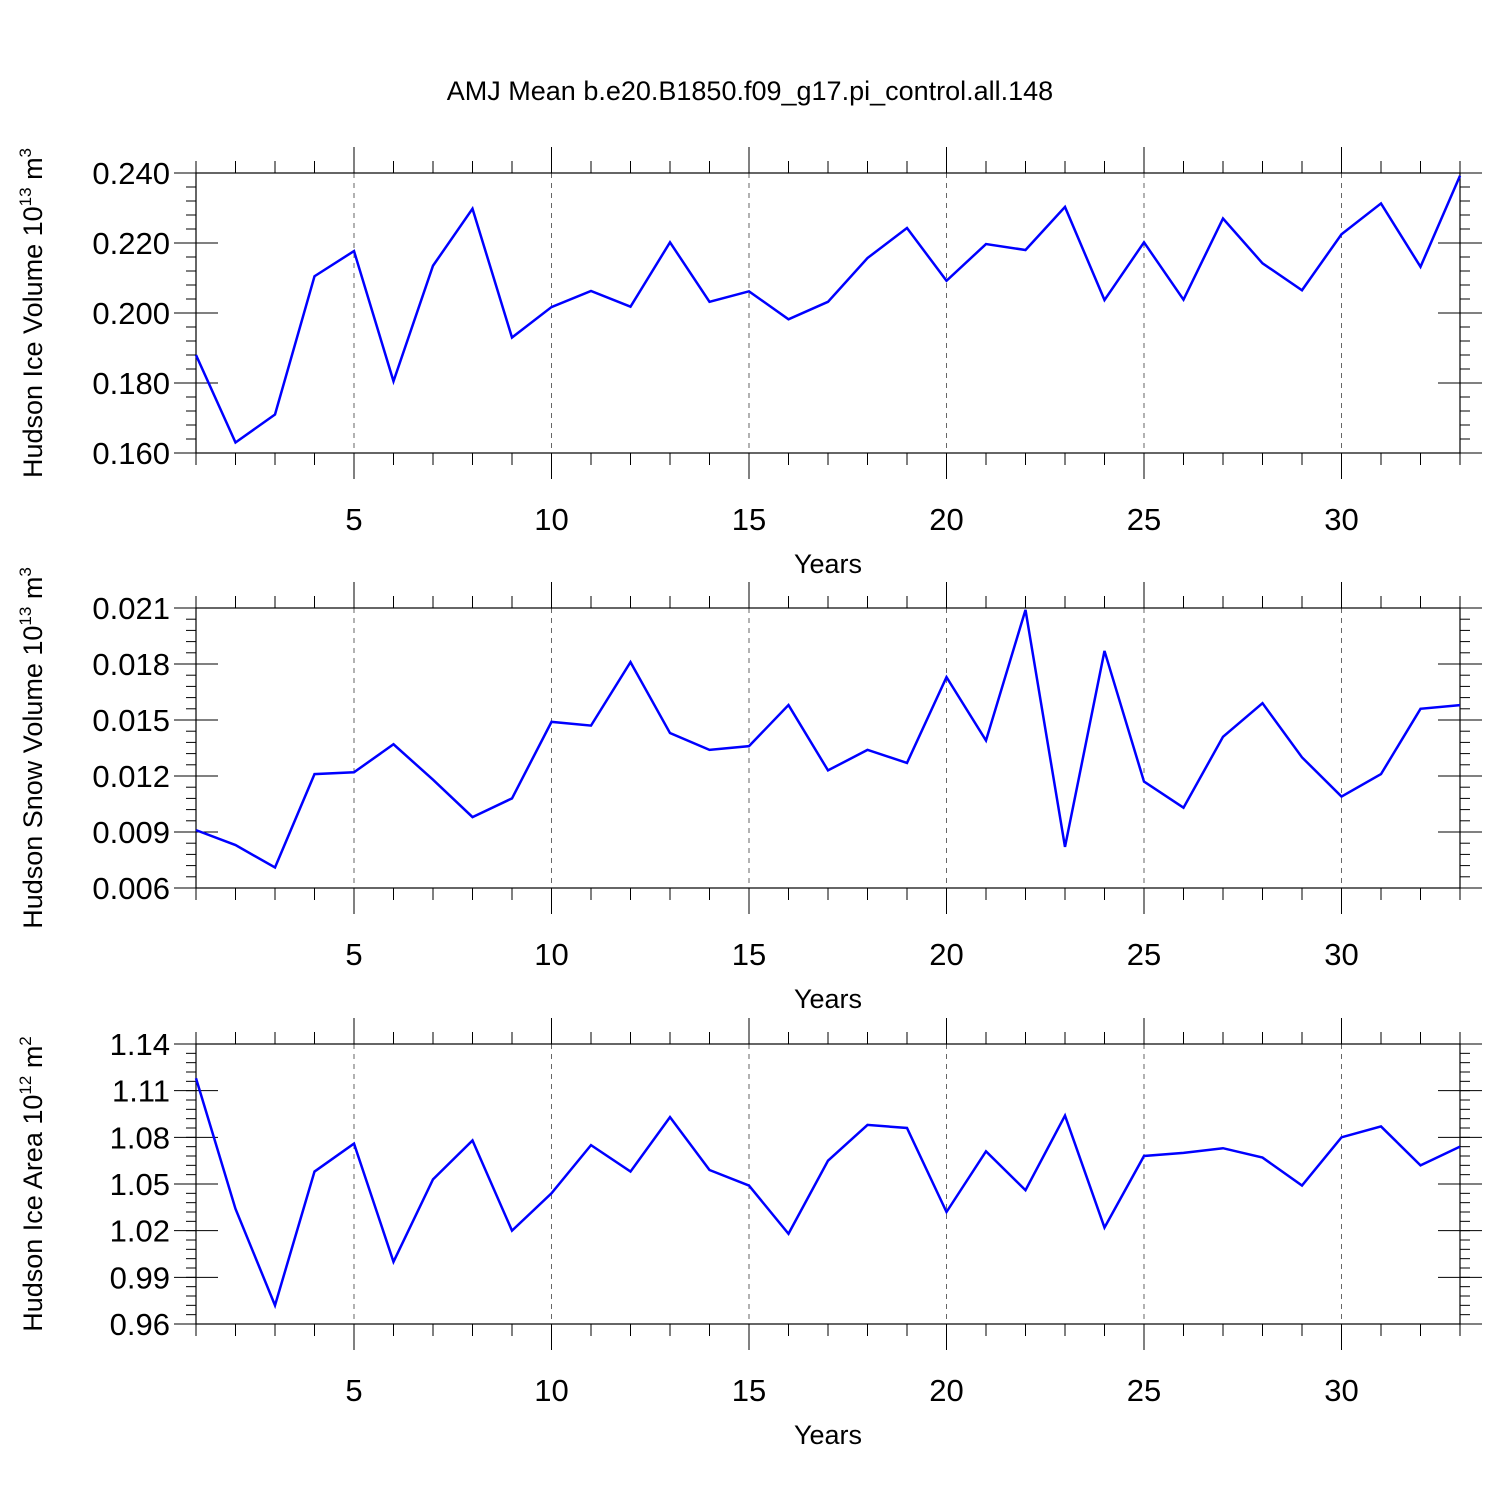  What do you see at coordinates (131, 383) in the screenshot?
I see `y-tick-label: 0.180` at bounding box center [131, 383].